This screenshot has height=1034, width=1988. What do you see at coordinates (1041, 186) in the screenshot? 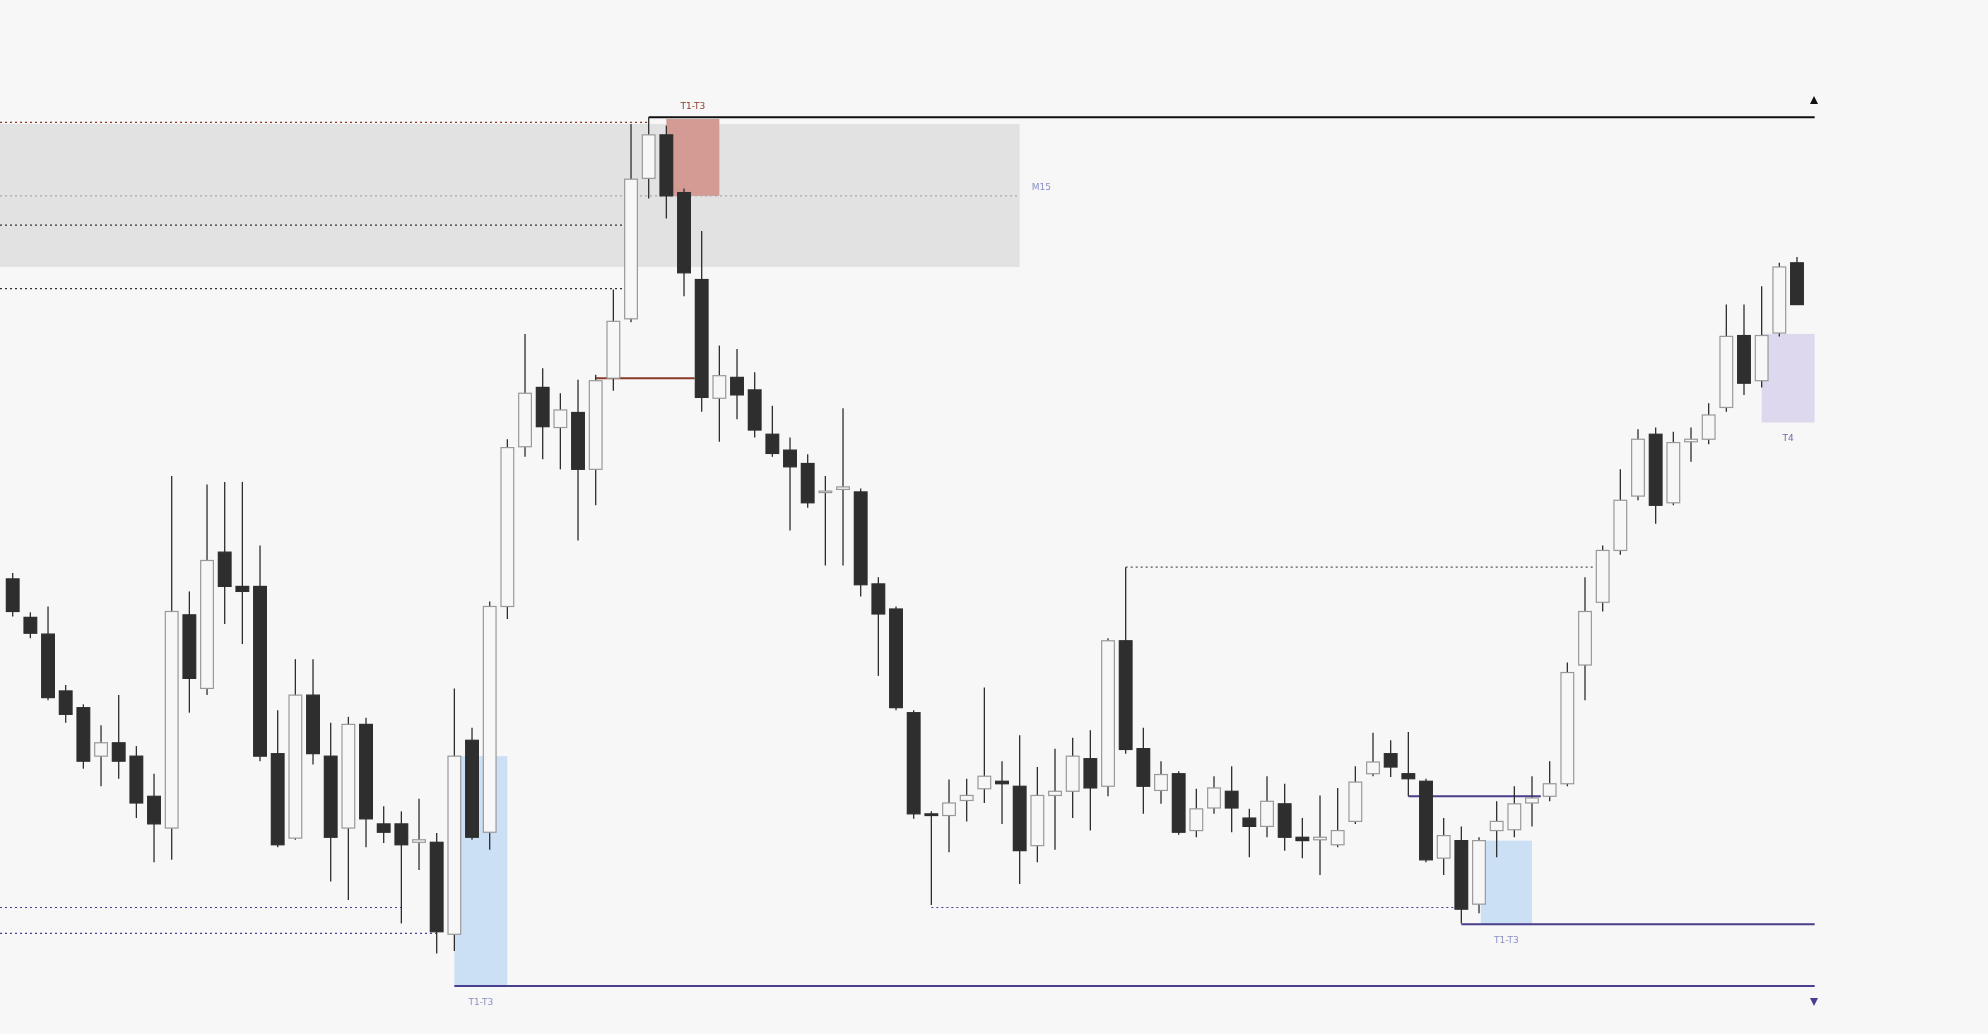
I see `band-label: M15` at bounding box center [1041, 186].